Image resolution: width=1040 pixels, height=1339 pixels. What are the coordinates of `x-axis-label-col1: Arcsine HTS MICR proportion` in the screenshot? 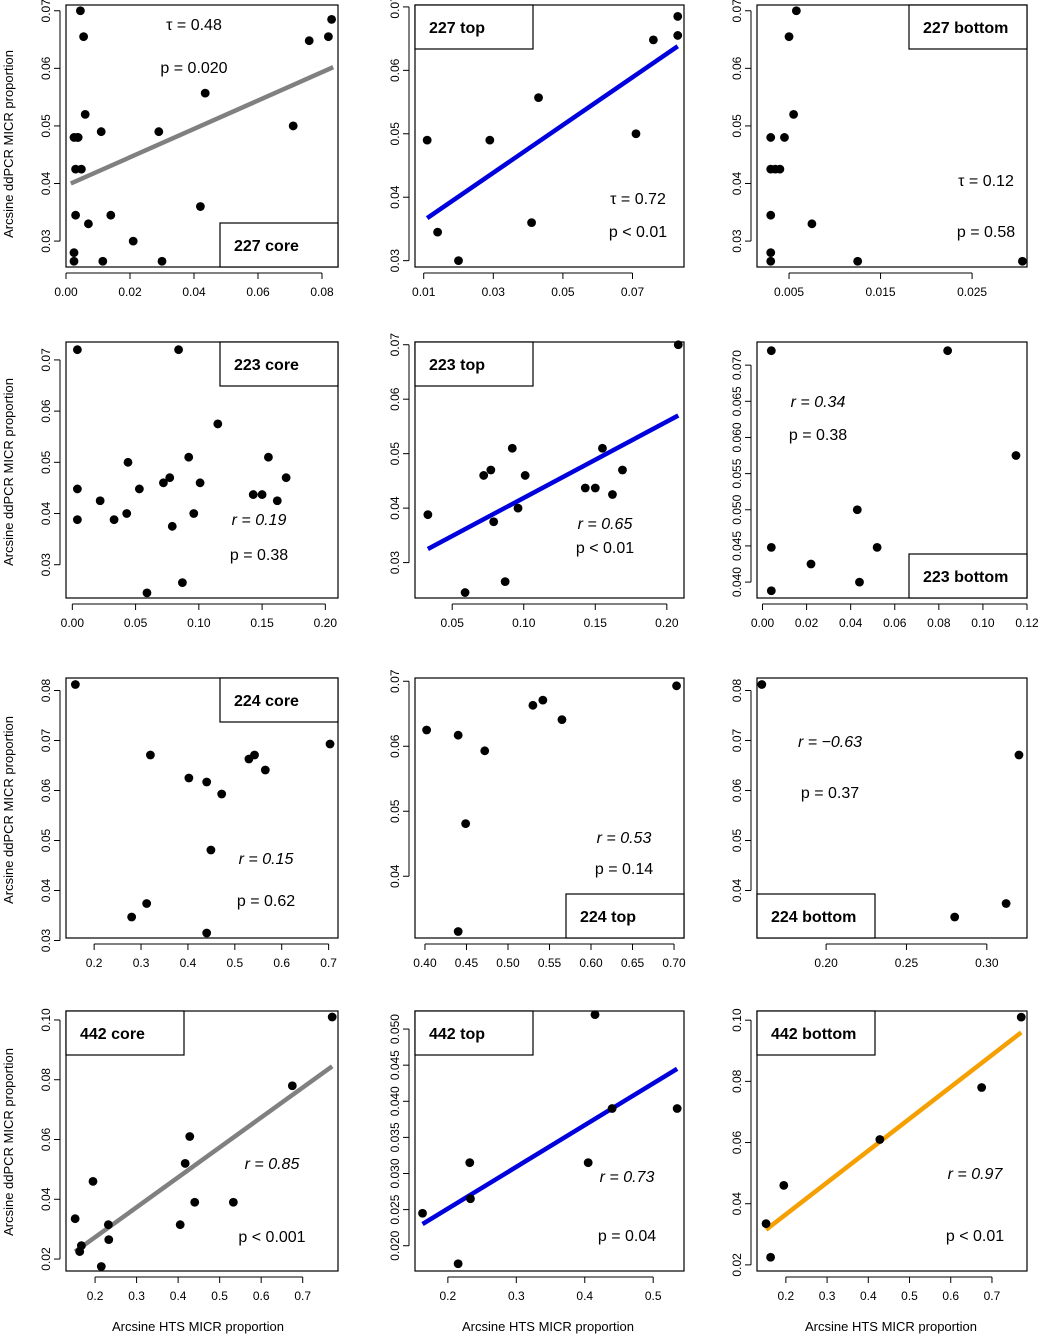 It's located at (198, 1326).